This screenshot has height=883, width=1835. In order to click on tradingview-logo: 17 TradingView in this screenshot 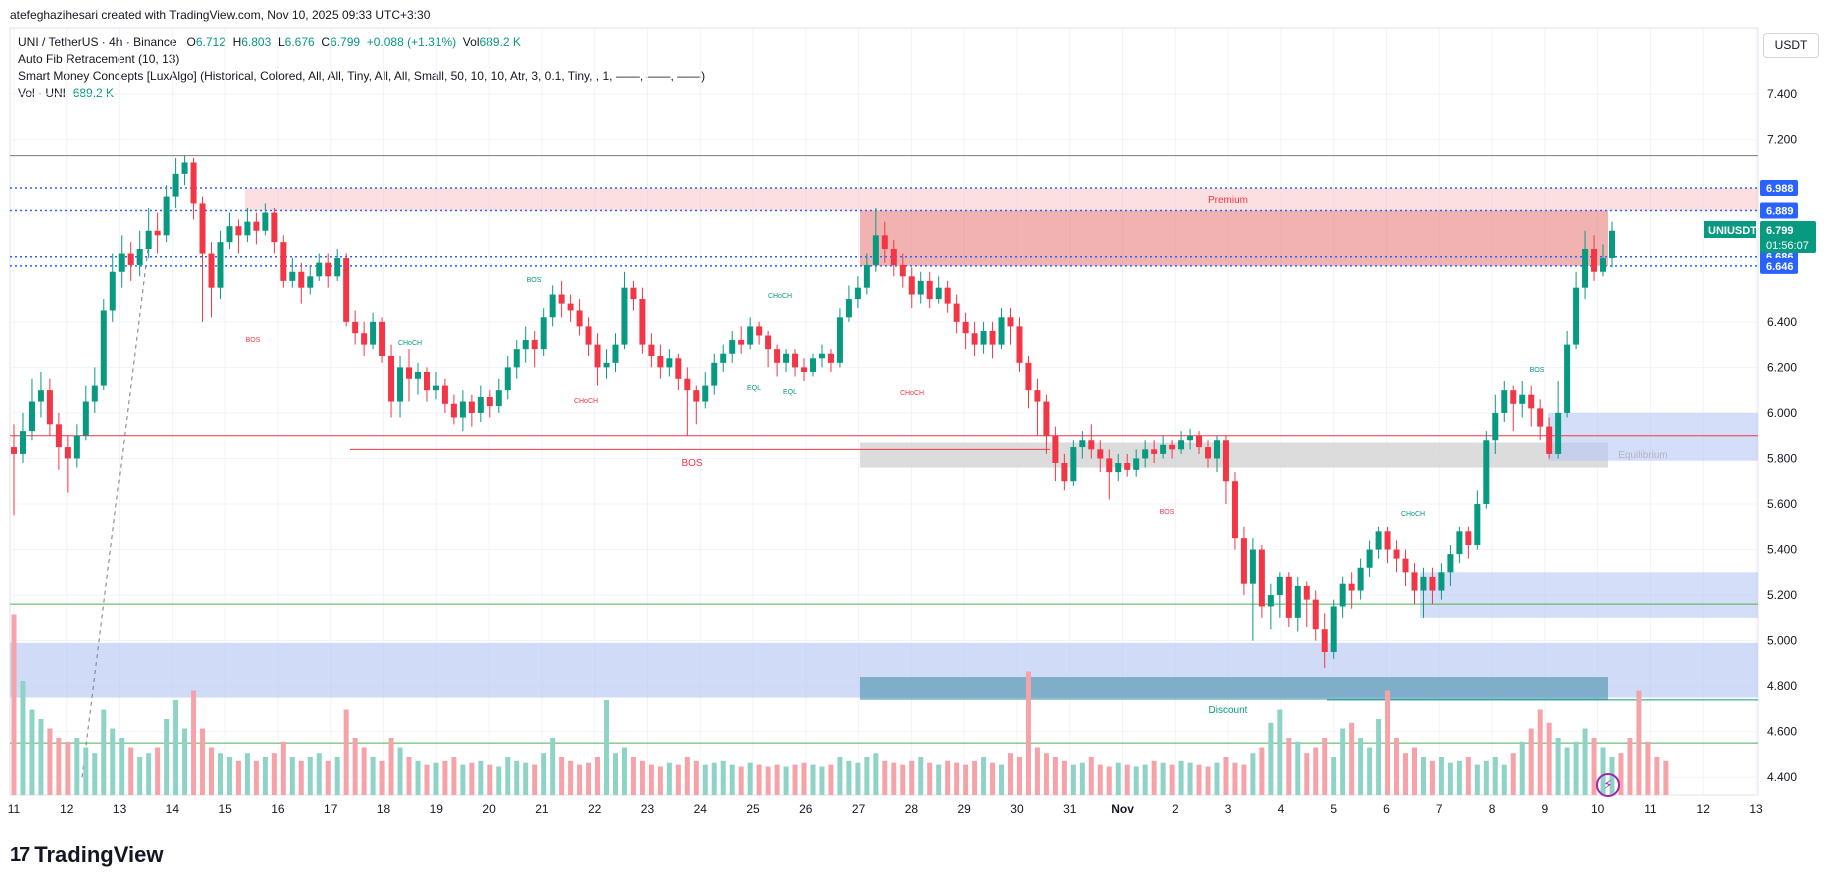, I will do `click(86, 855)`.